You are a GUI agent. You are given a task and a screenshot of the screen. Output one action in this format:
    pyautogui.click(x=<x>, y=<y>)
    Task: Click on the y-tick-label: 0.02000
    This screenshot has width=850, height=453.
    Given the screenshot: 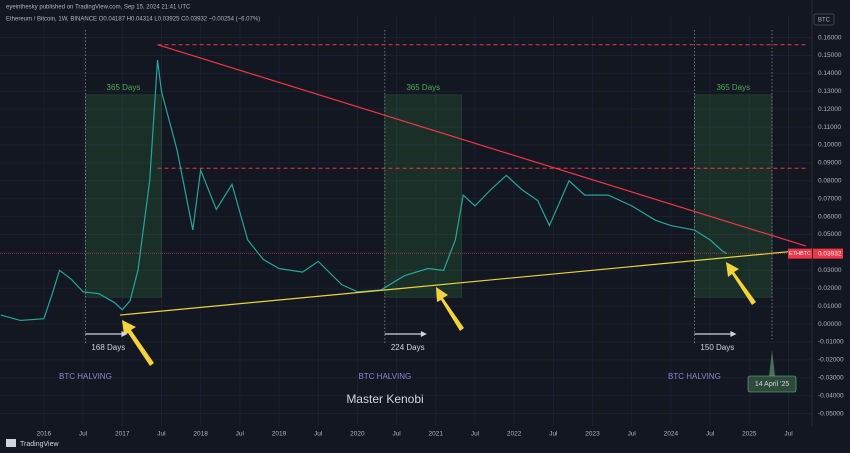 What is the action you would take?
    pyautogui.click(x=830, y=288)
    